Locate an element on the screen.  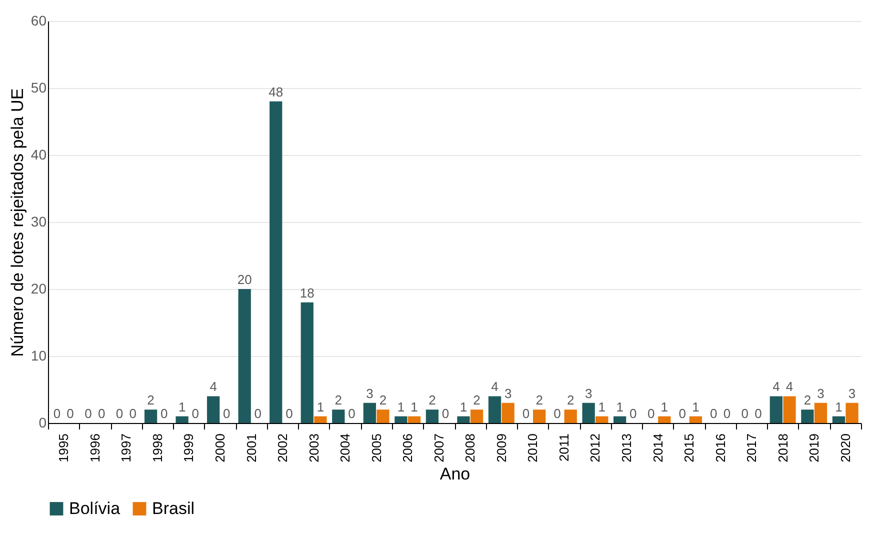
x-tick-label: 2008 is located at coordinates (470, 448).